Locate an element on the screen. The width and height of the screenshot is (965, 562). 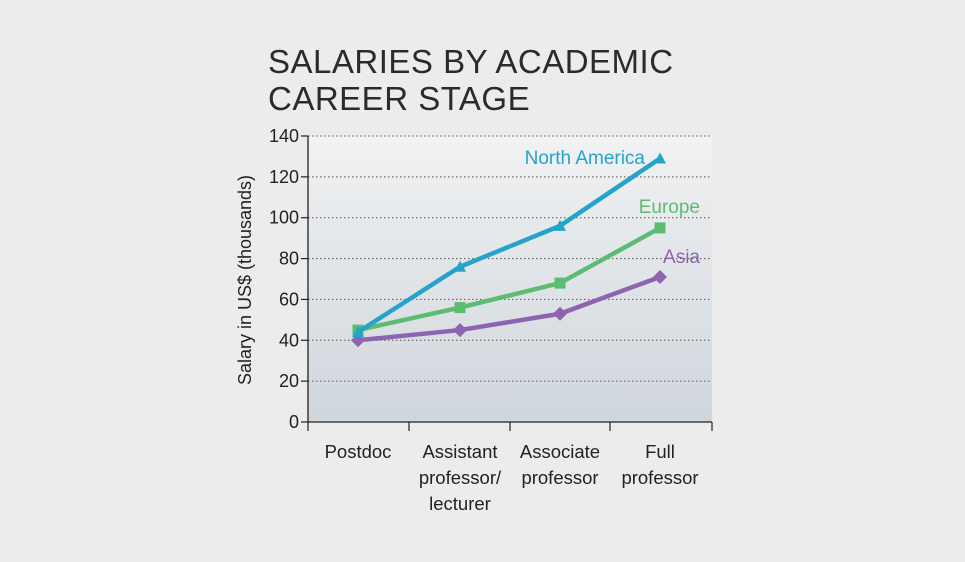
series-label: North America is located at coordinates (585, 158).